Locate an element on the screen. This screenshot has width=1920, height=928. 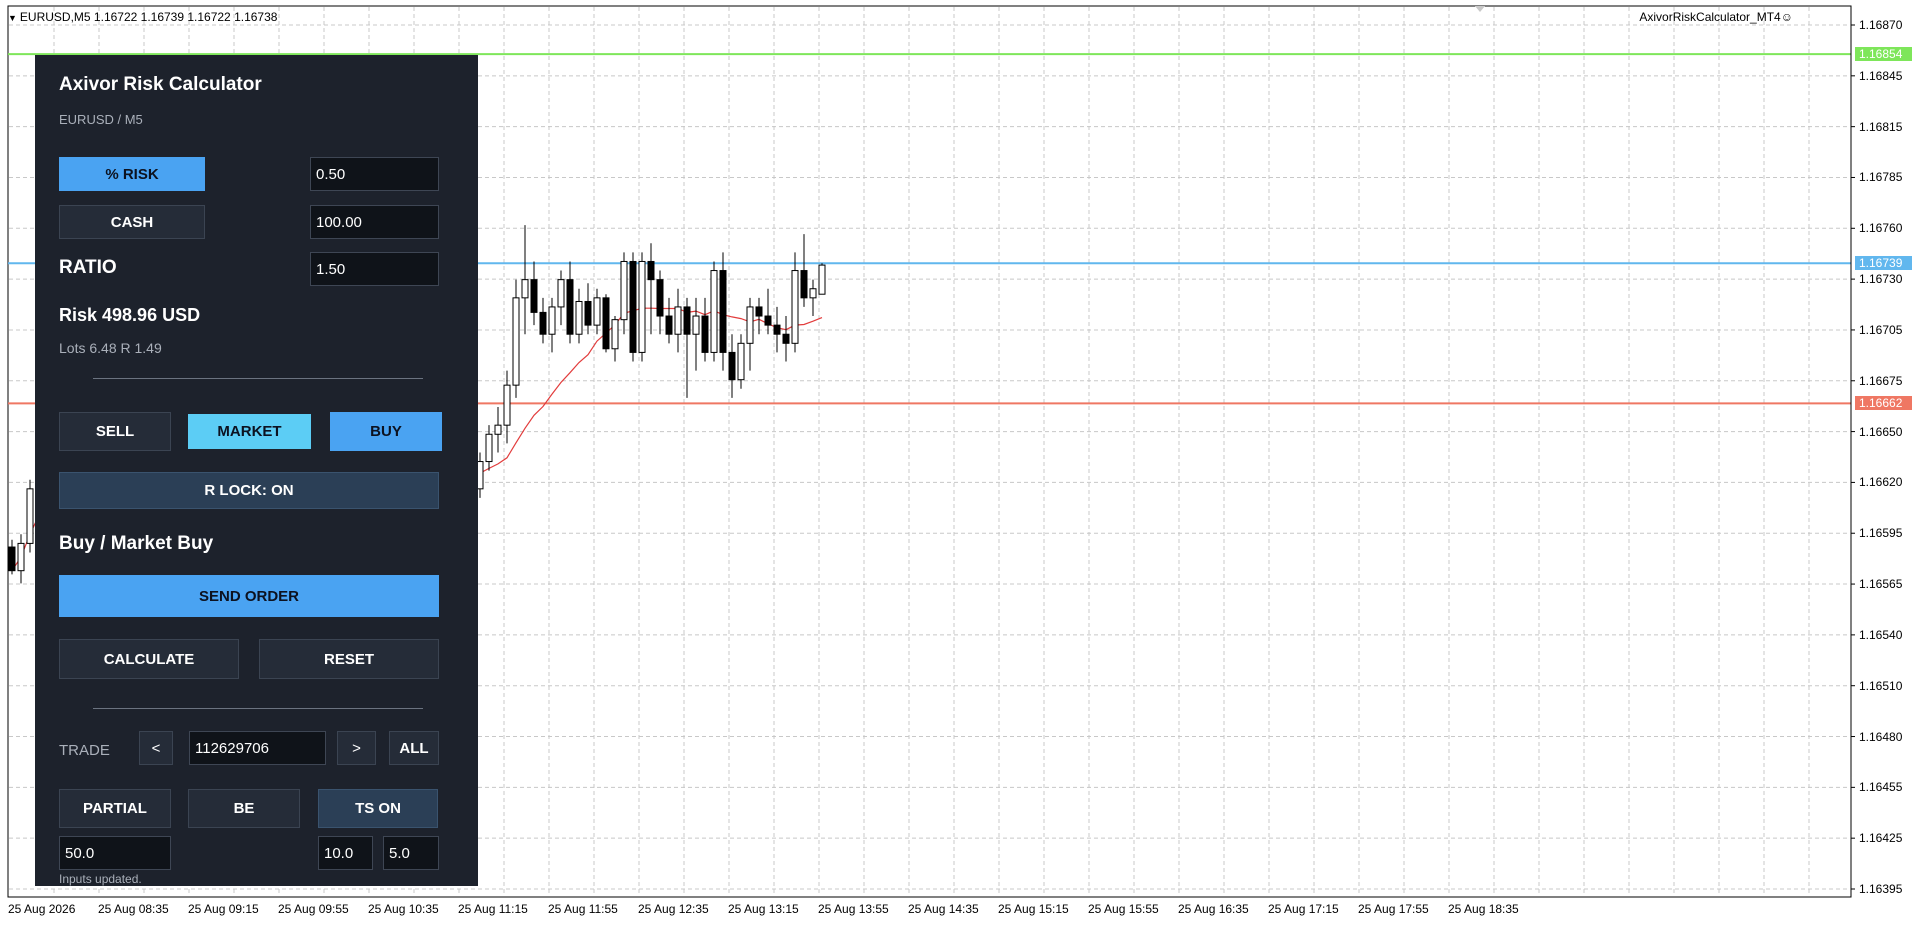
r-lock-toggle: R LOCK: ON is located at coordinates (249, 490).